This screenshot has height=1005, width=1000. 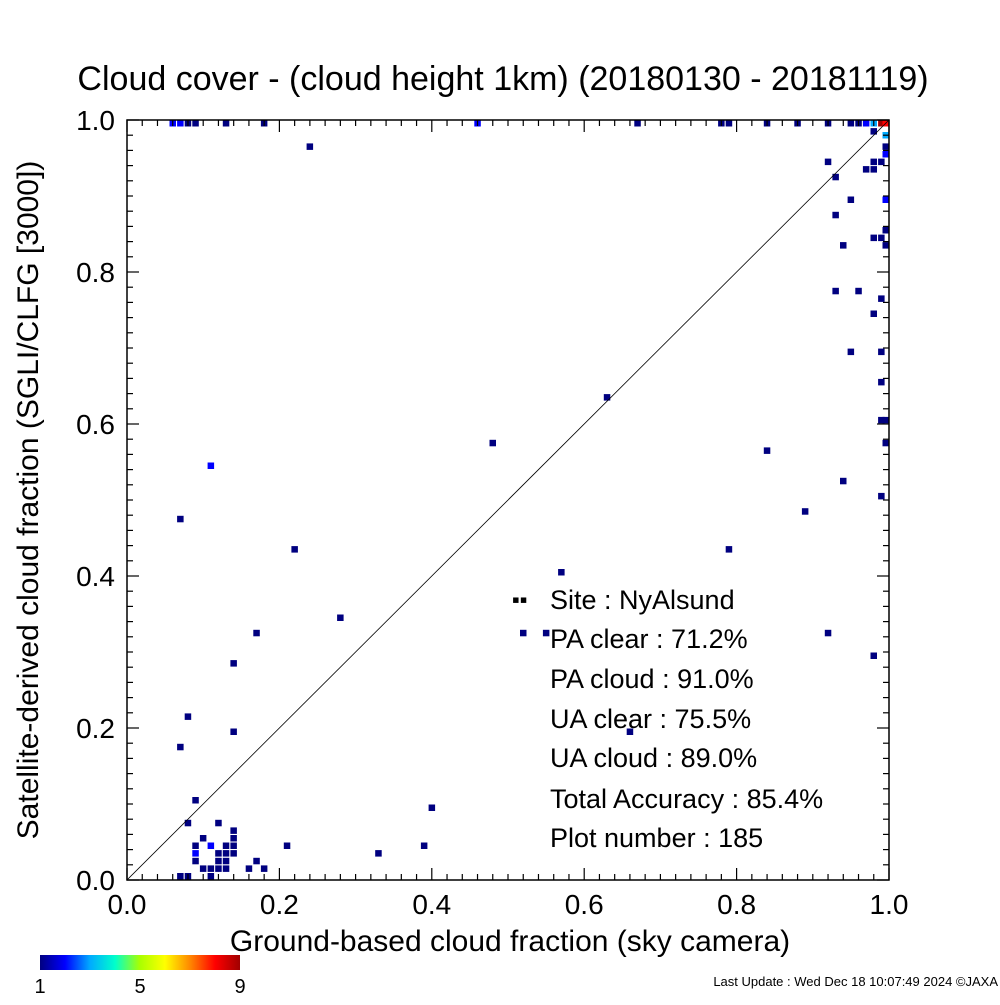 I want to click on x-tick-label: 0.4, so click(x=431, y=904).